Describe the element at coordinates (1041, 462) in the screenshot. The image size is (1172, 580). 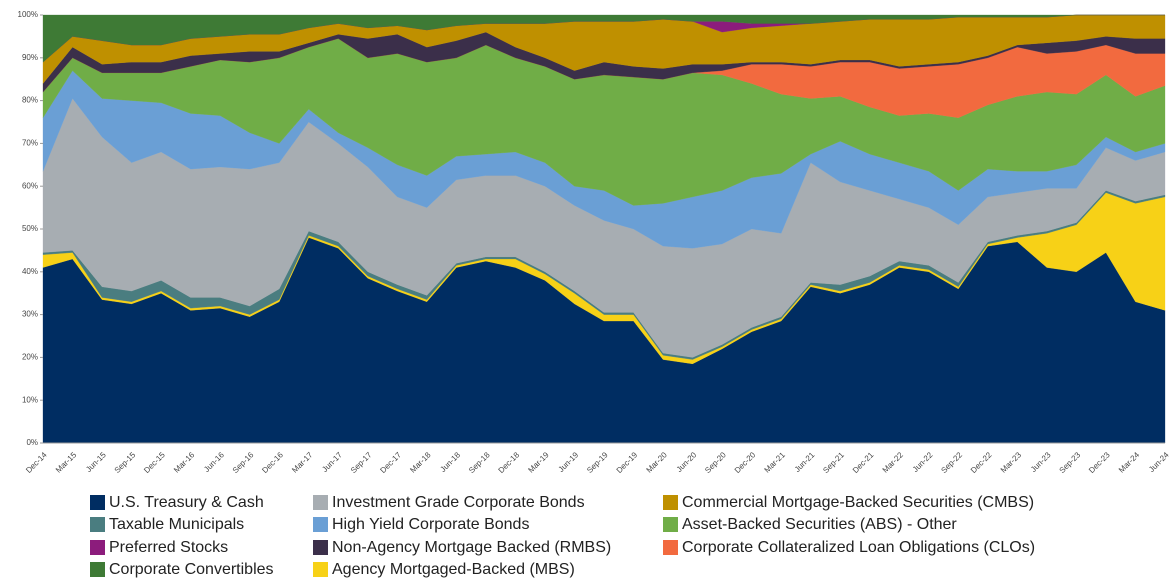
I see `x-tick-label: Jun-23` at that location.